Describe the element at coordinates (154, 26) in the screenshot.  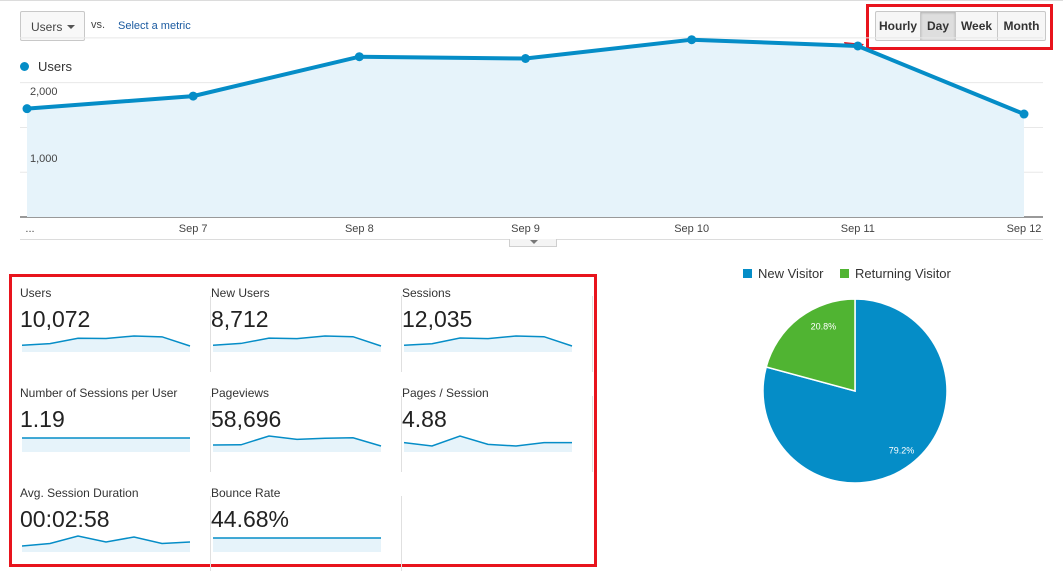
I see `select-metric-link: Select a metric` at that location.